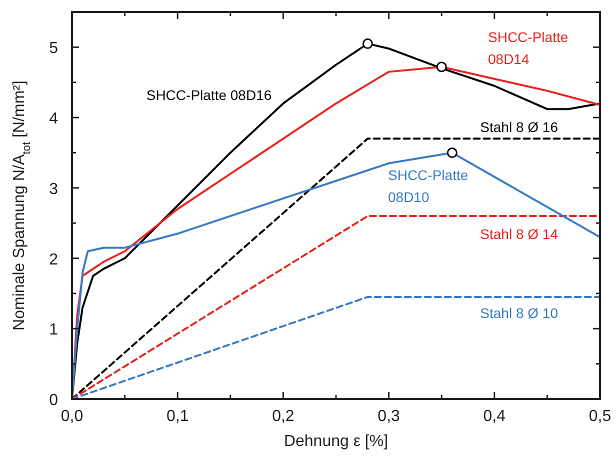 This screenshot has height=460, width=616. I want to click on x-tick-label: 0,4, so click(494, 416).